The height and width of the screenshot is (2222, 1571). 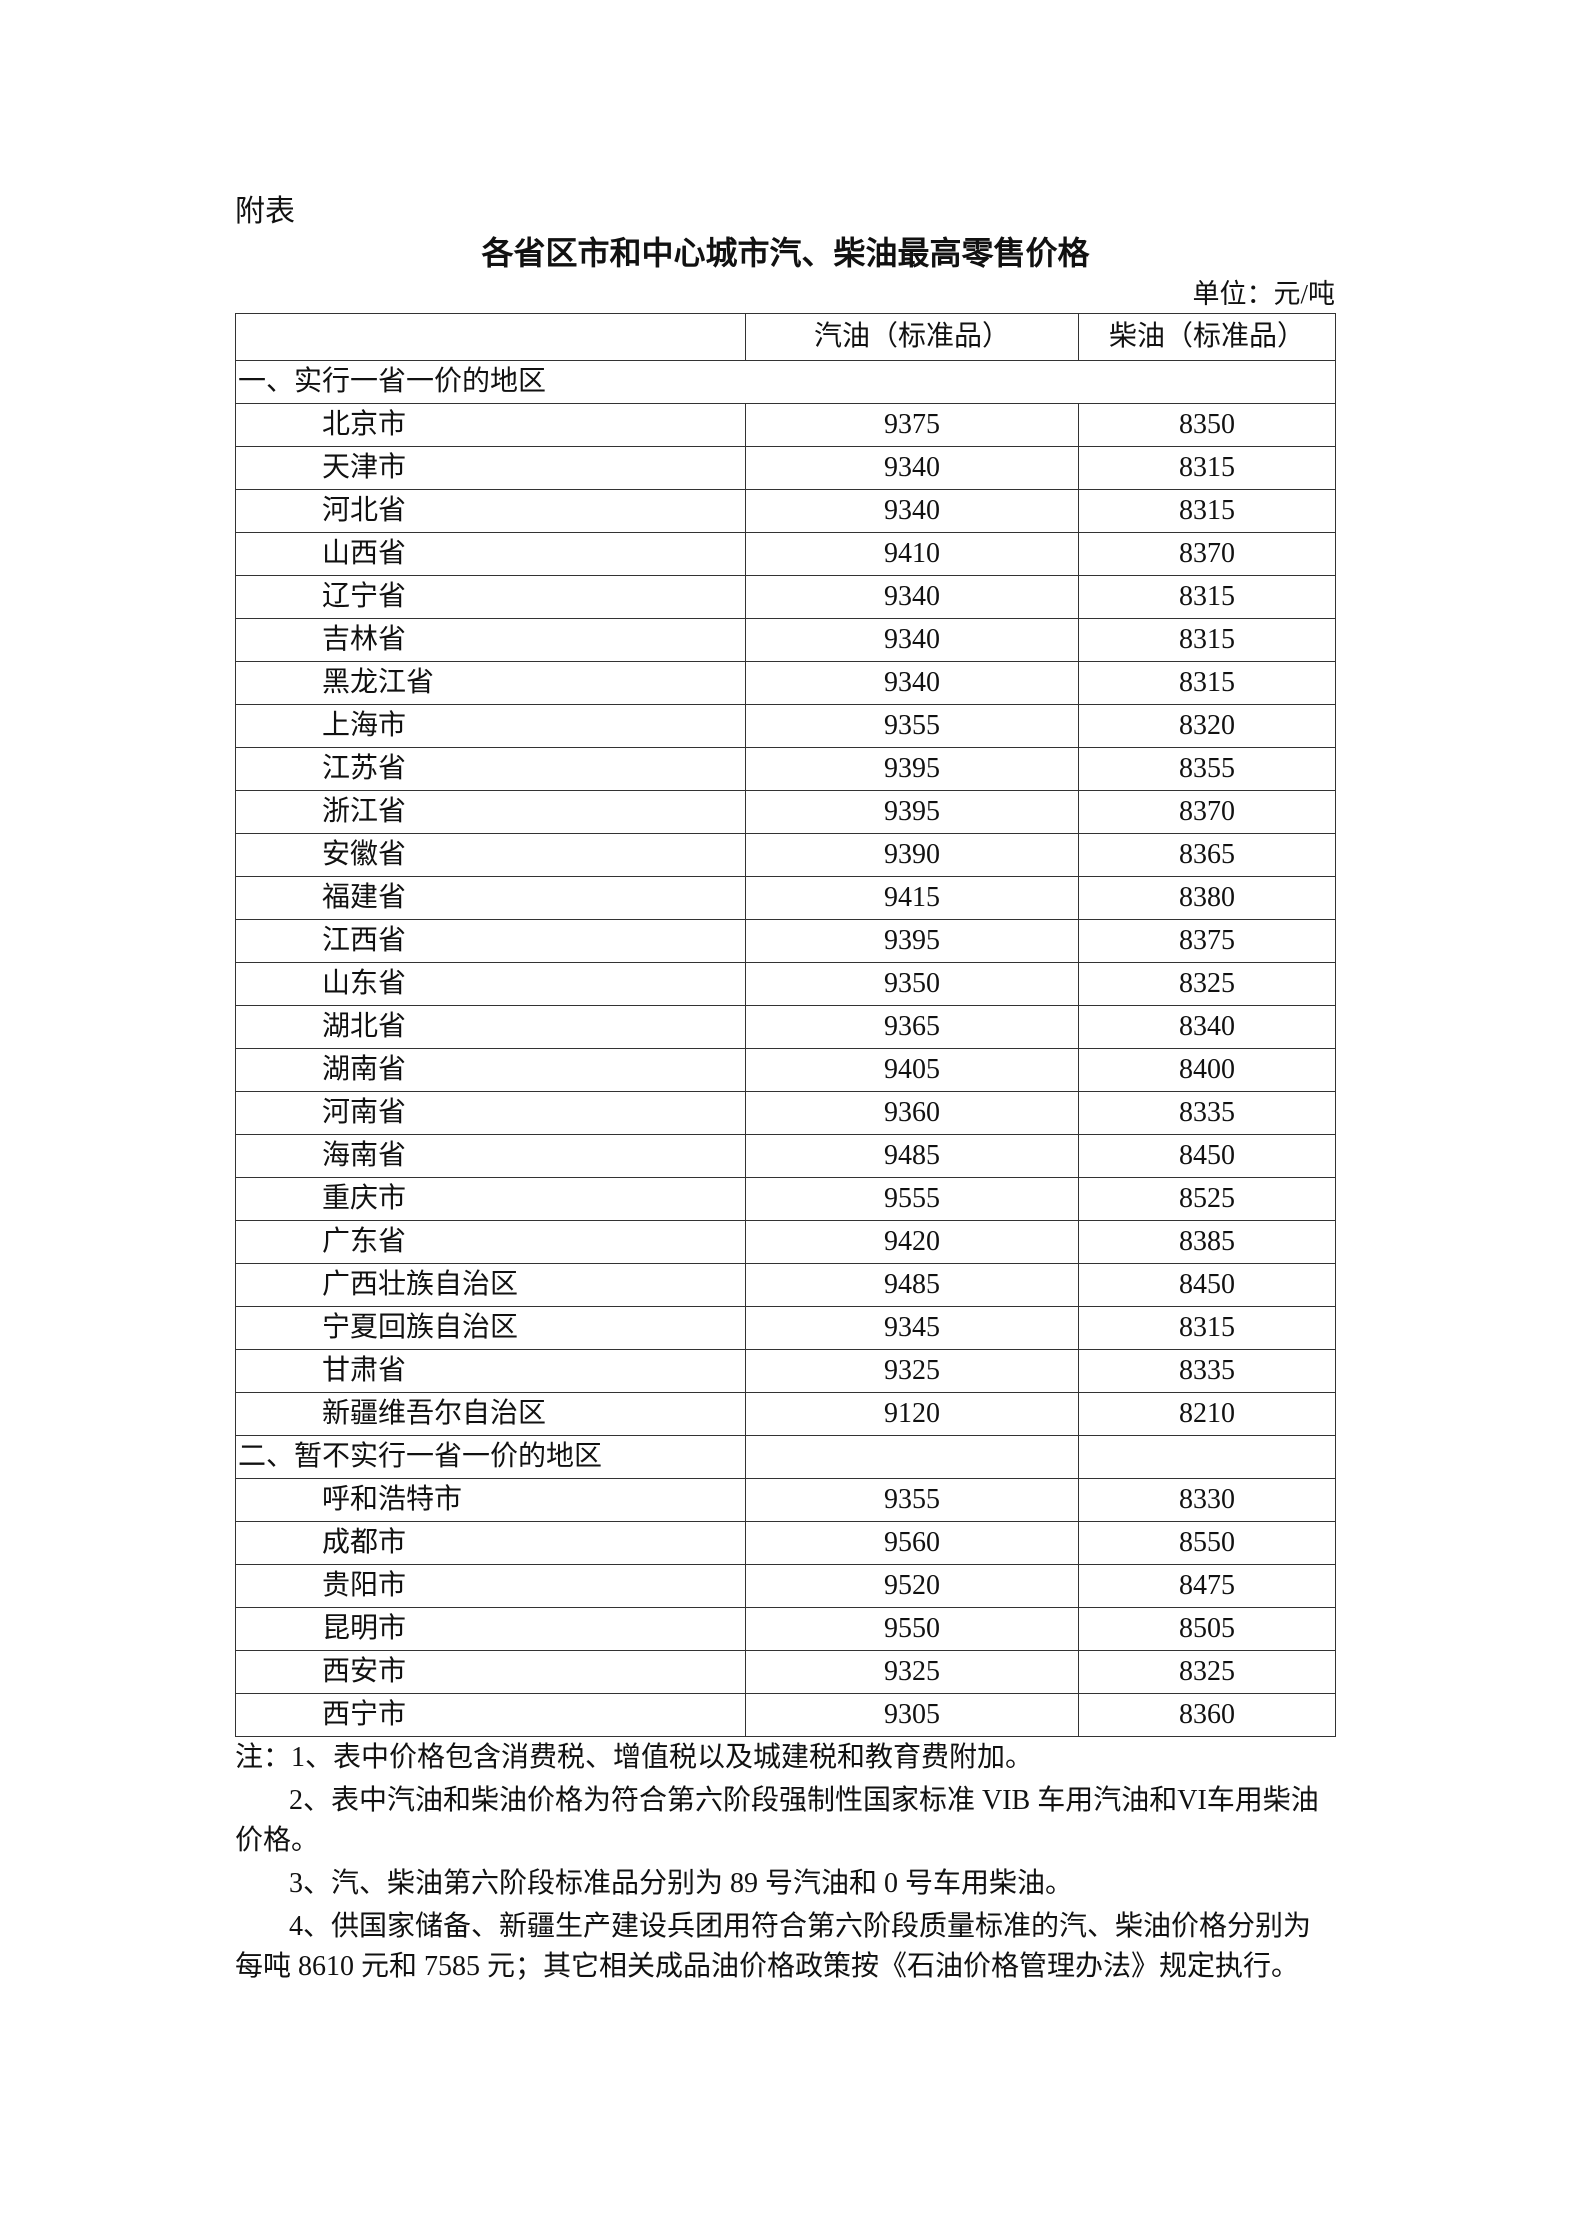 I want to click on region-name: 海南省, so click(x=490, y=1156).